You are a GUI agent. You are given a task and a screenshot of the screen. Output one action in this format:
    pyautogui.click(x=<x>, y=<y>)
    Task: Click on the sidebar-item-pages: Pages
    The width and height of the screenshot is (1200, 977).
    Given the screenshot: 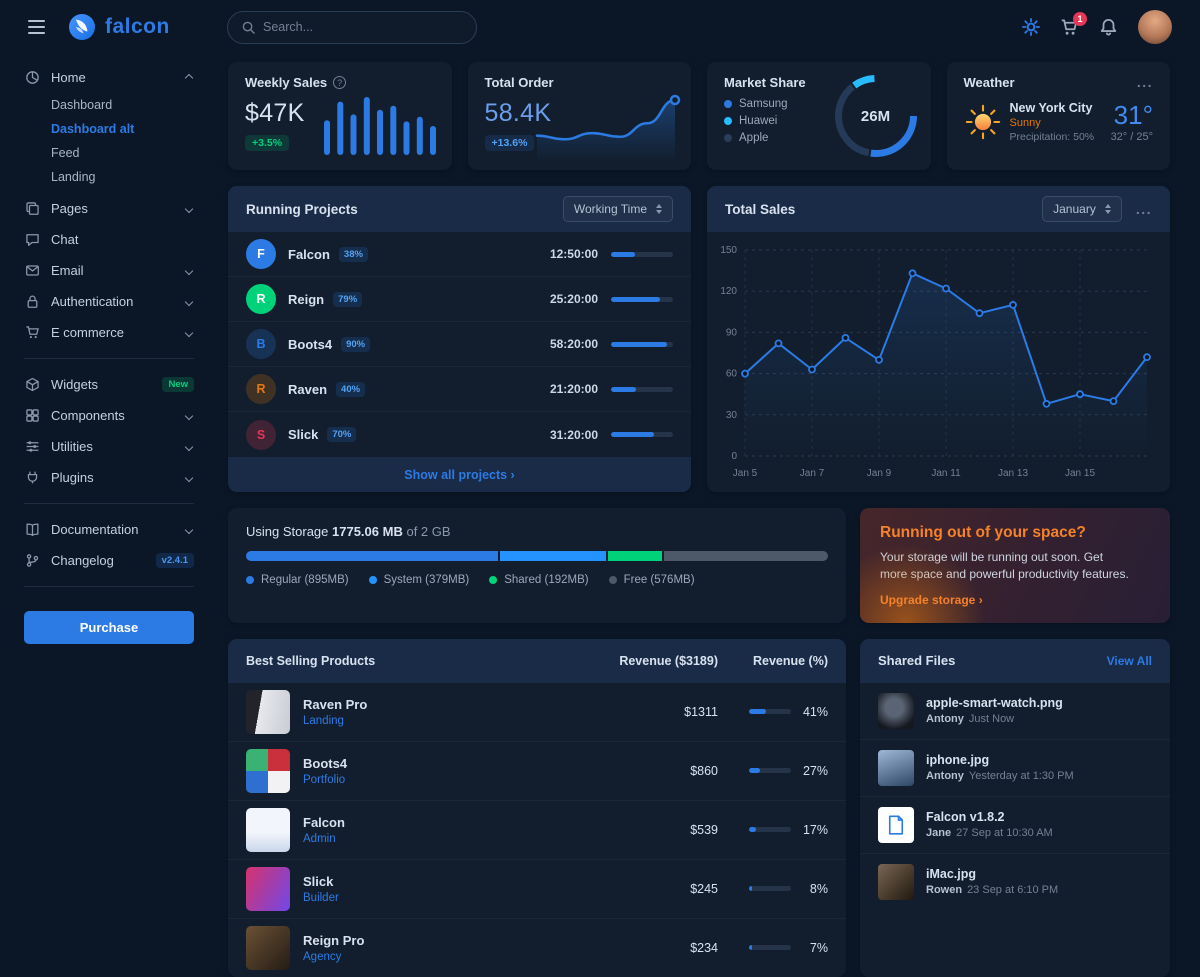 What is the action you would take?
    pyautogui.click(x=109, y=208)
    